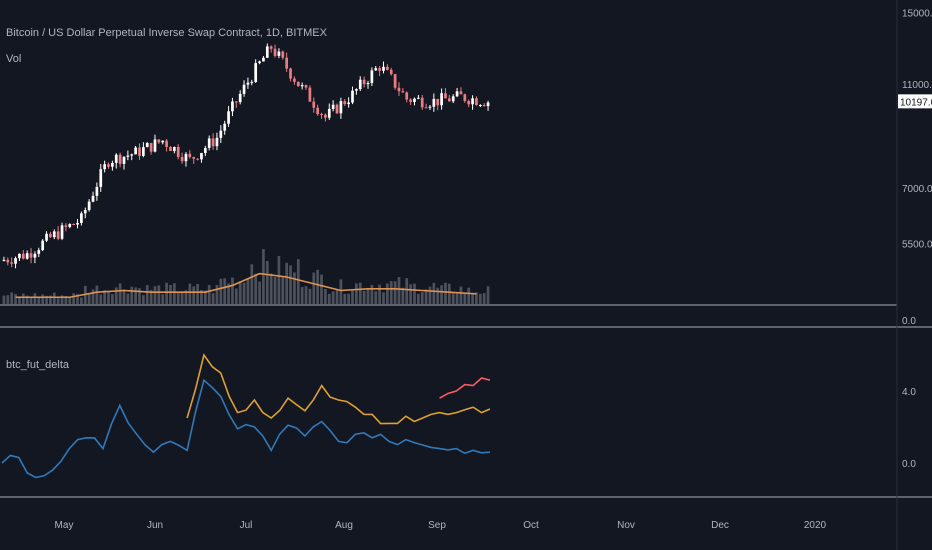 The width and height of the screenshot is (932, 550). What do you see at coordinates (917, 130) in the screenshot?
I see `price-axis: 15000.0 11000.0 7000.0 5500.0` at bounding box center [917, 130].